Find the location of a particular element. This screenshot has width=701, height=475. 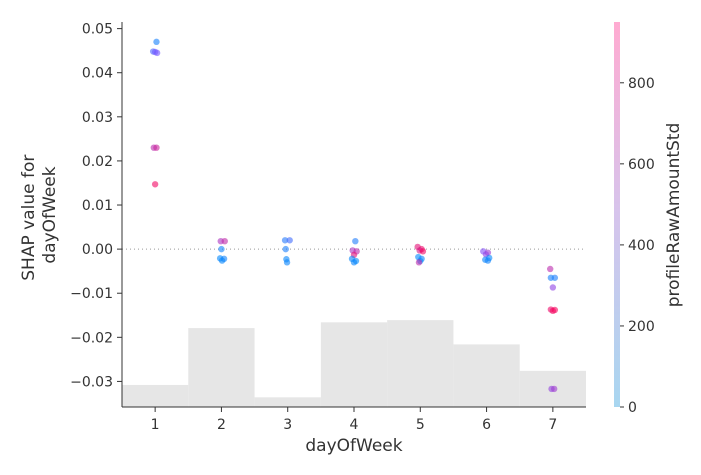

x-tick-label: 6 is located at coordinates (486, 425).